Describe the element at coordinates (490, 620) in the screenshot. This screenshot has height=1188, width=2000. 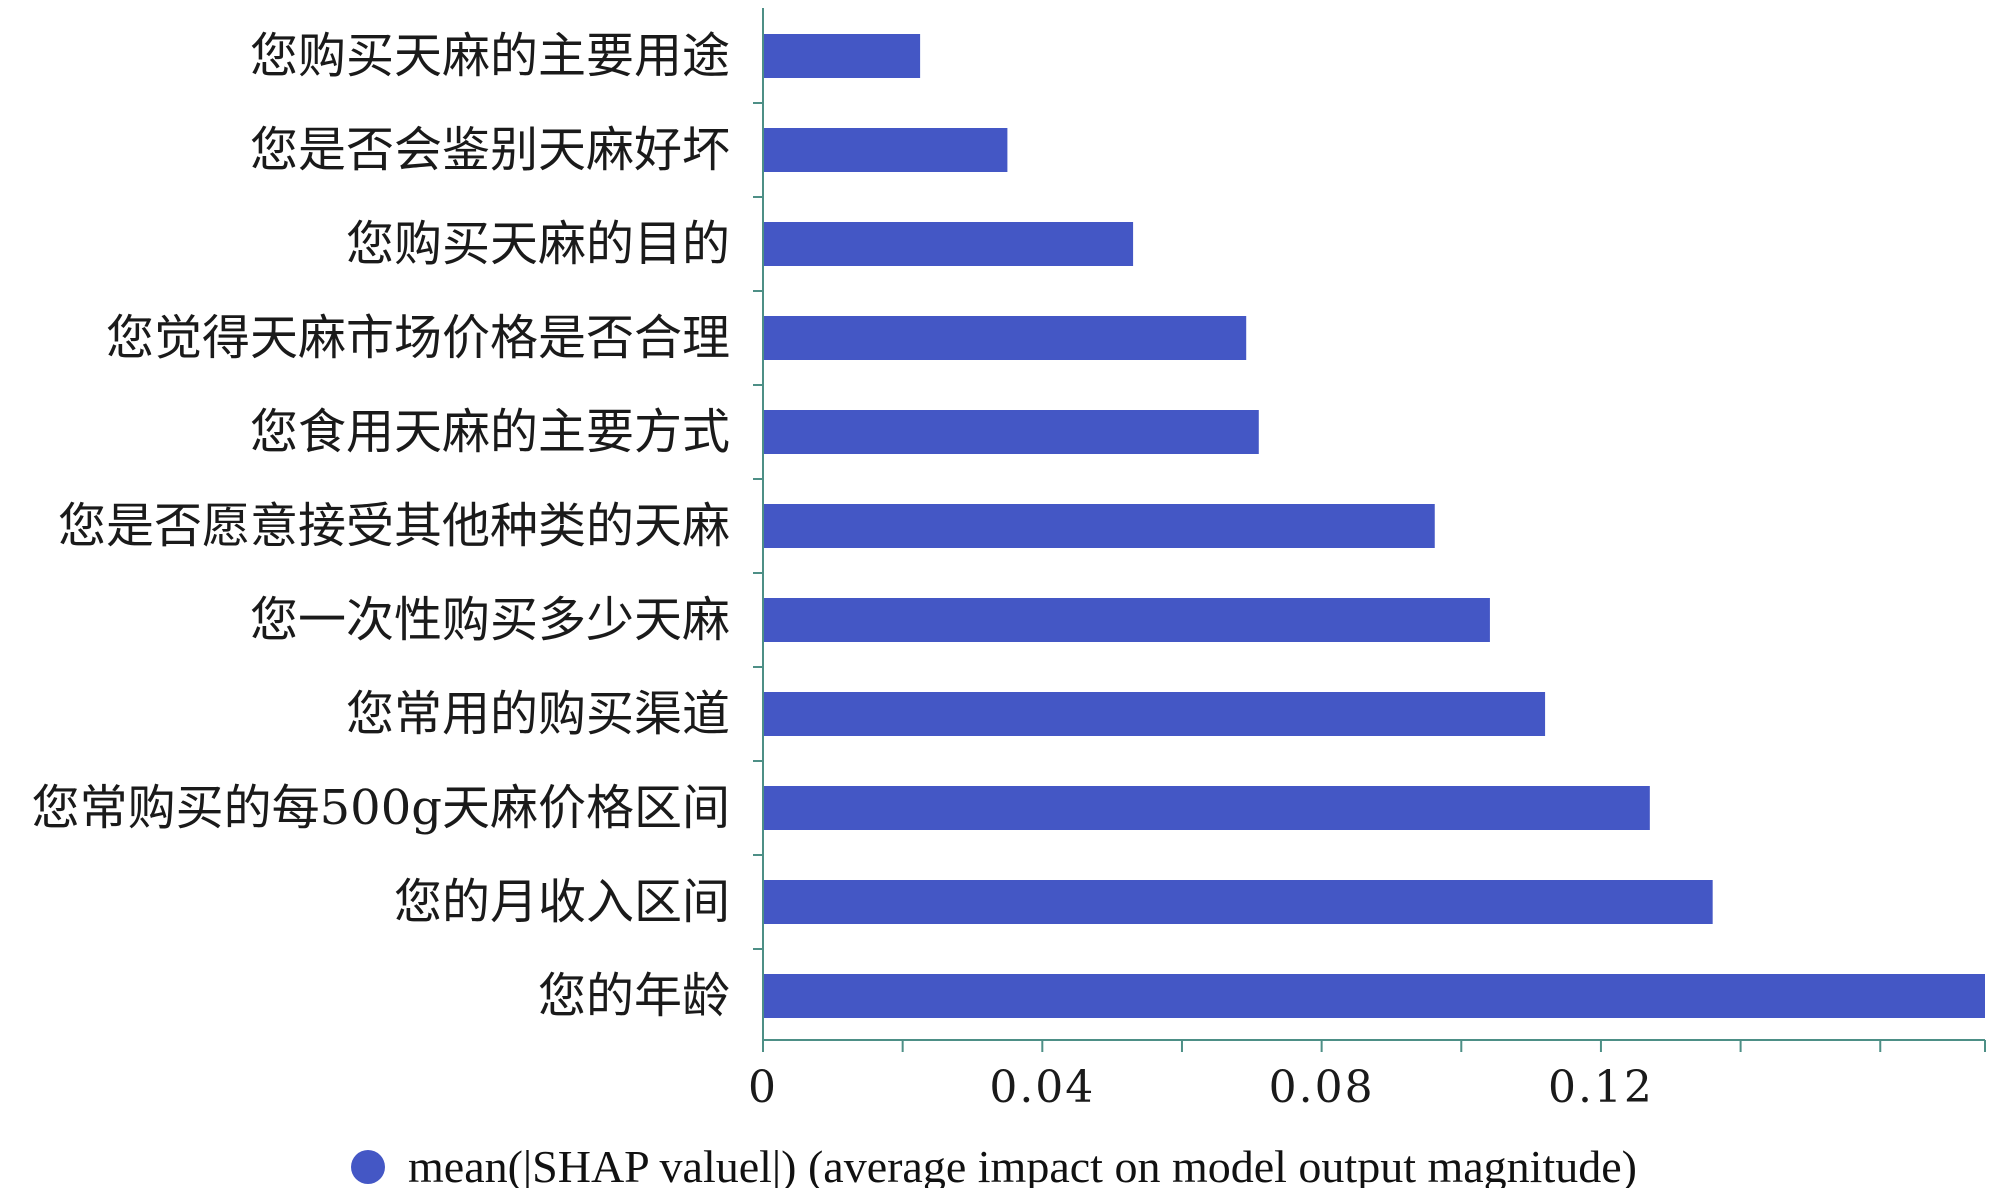
I see `category-label: 您一次性购买多少天麻` at that location.